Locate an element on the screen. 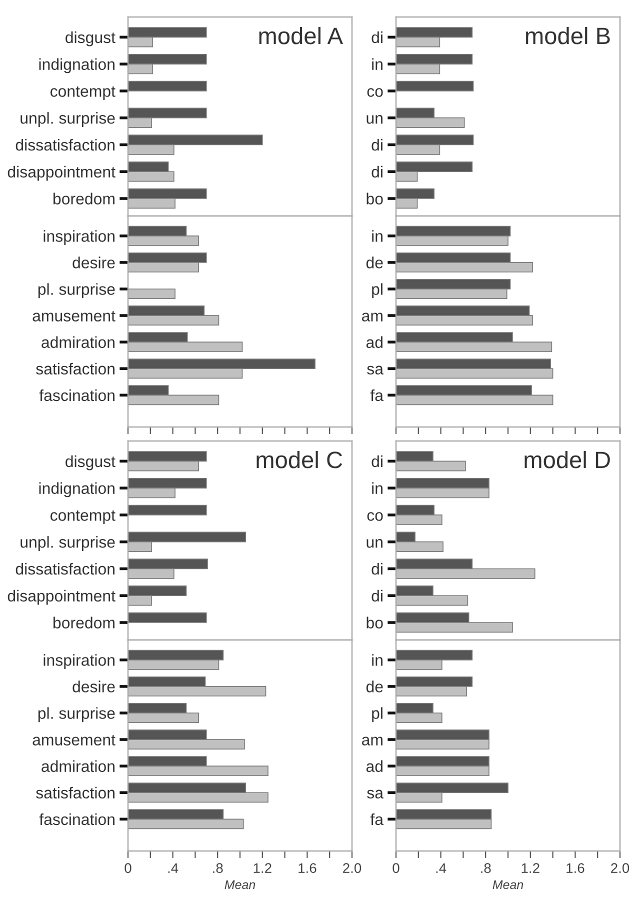 This screenshot has width=634, height=902. chart-title: model C is located at coordinates (299, 459).